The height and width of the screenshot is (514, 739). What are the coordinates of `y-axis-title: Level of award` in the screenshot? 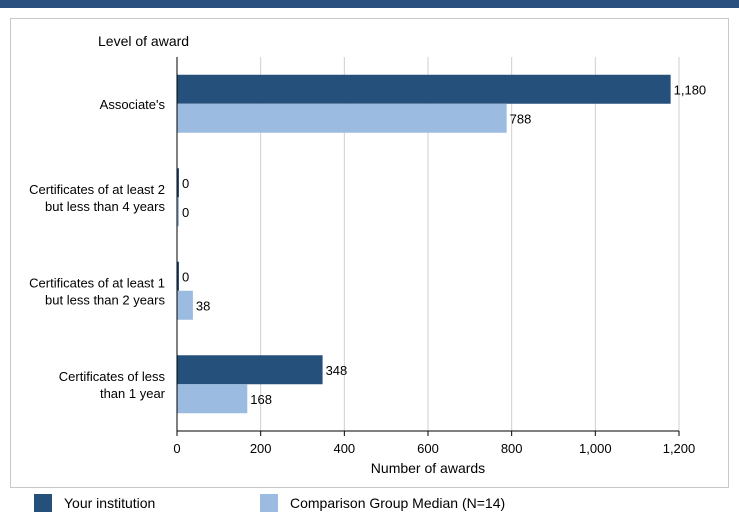 It's located at (144, 41).